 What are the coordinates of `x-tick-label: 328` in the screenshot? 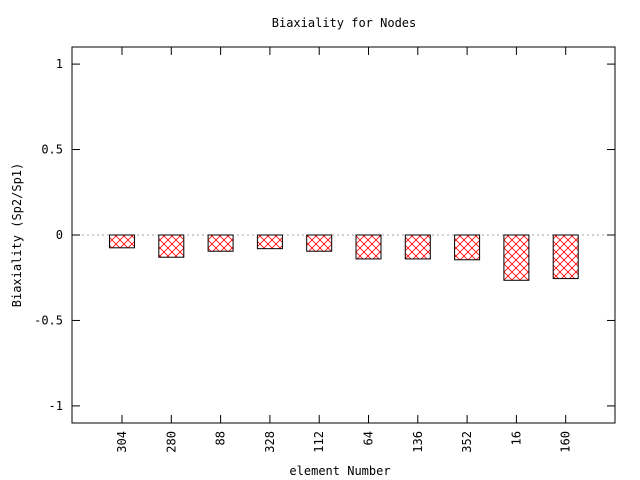 It's located at (270, 442).